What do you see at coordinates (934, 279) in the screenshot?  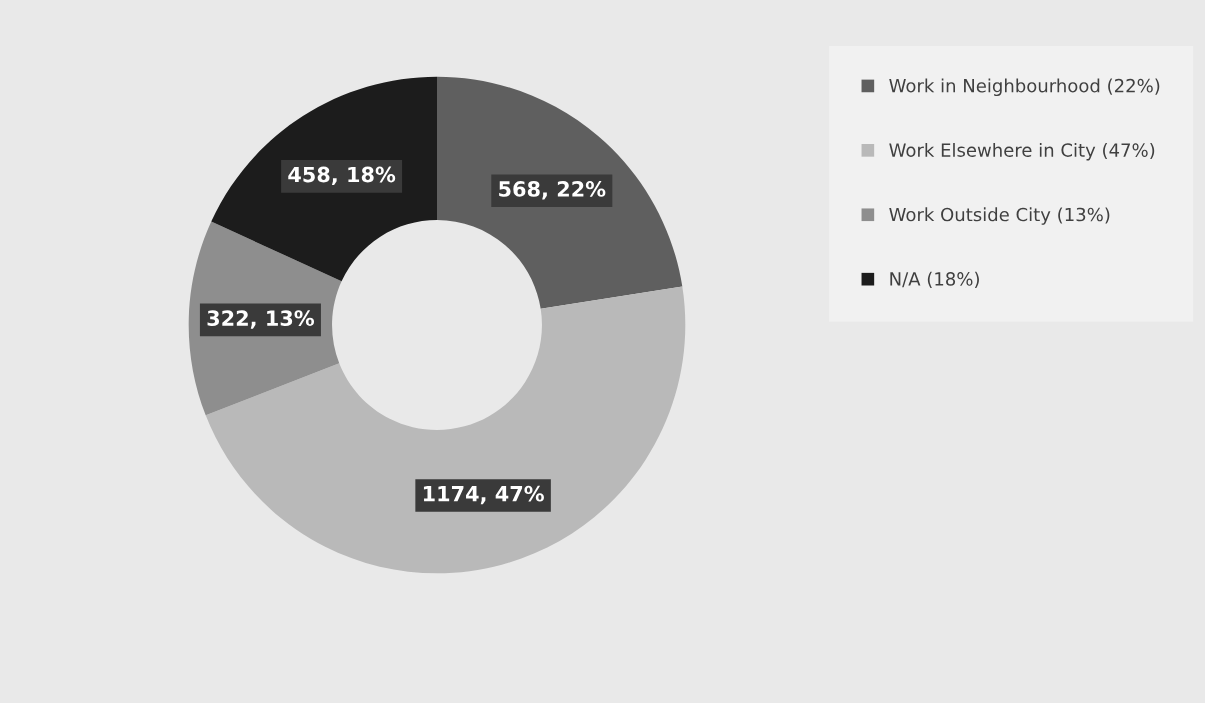 I see `legend-label: N/A (18%)` at bounding box center [934, 279].